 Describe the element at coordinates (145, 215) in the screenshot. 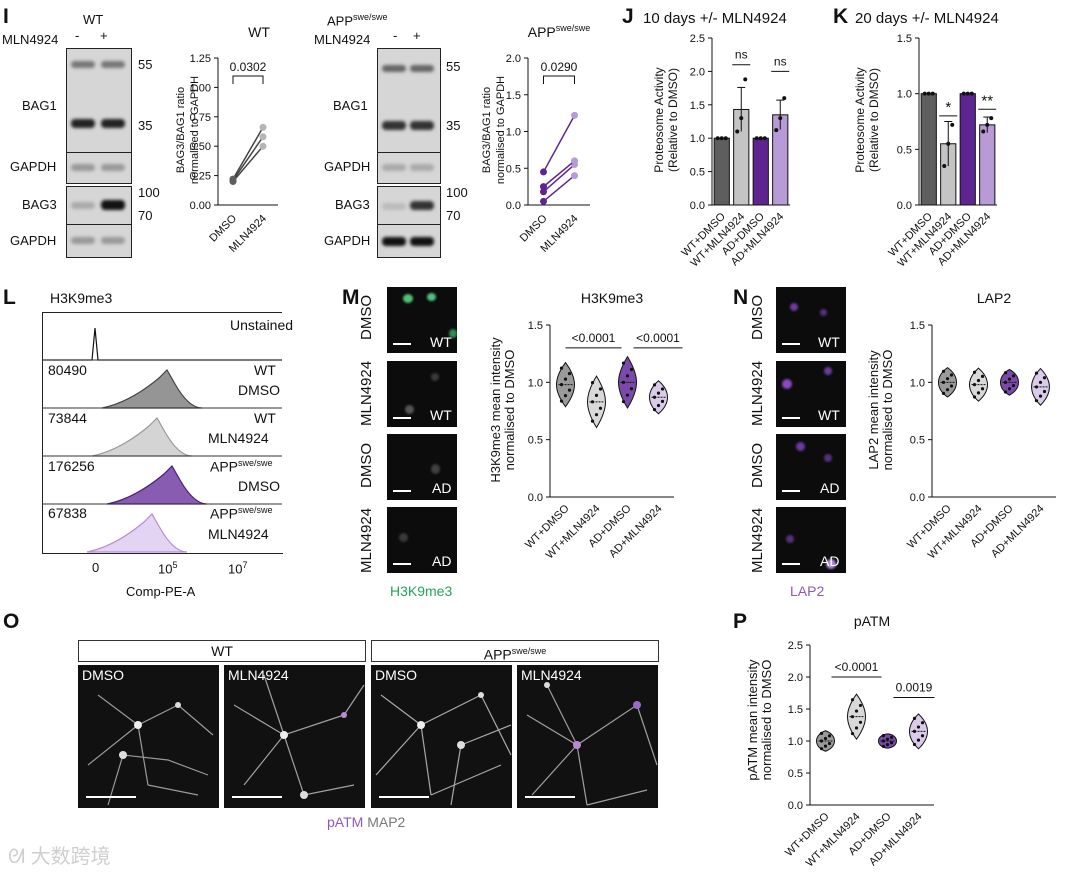

I see `mw-70-wt: 70` at that location.